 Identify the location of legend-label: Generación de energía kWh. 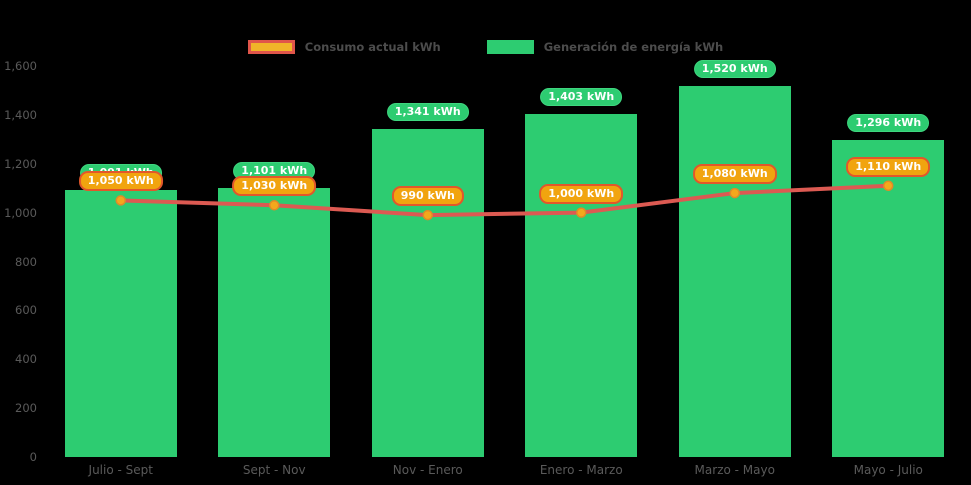
(633, 47).